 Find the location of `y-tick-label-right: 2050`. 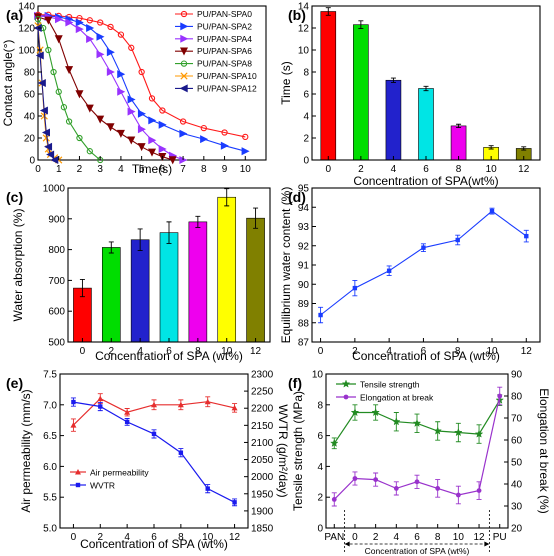

y-tick-label-right: 2050 is located at coordinates (262, 460).